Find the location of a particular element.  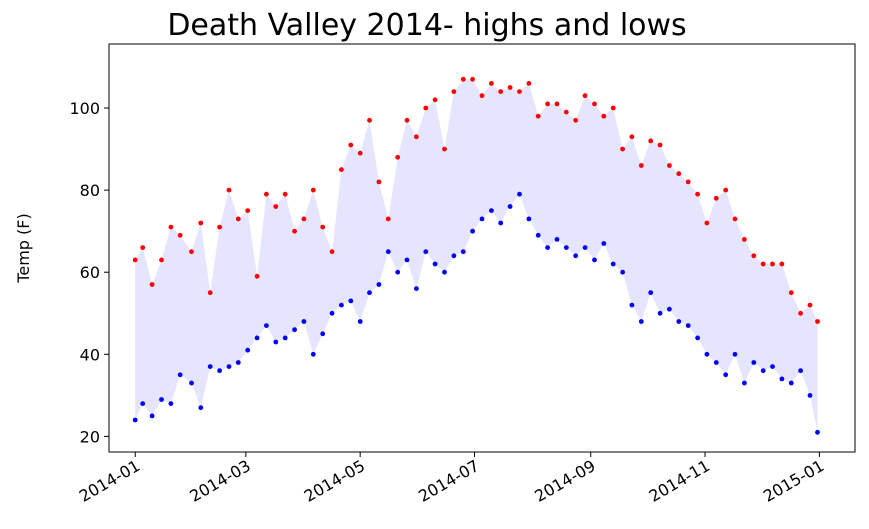

x-tick-label: 2015-01 is located at coordinates (793, 481).